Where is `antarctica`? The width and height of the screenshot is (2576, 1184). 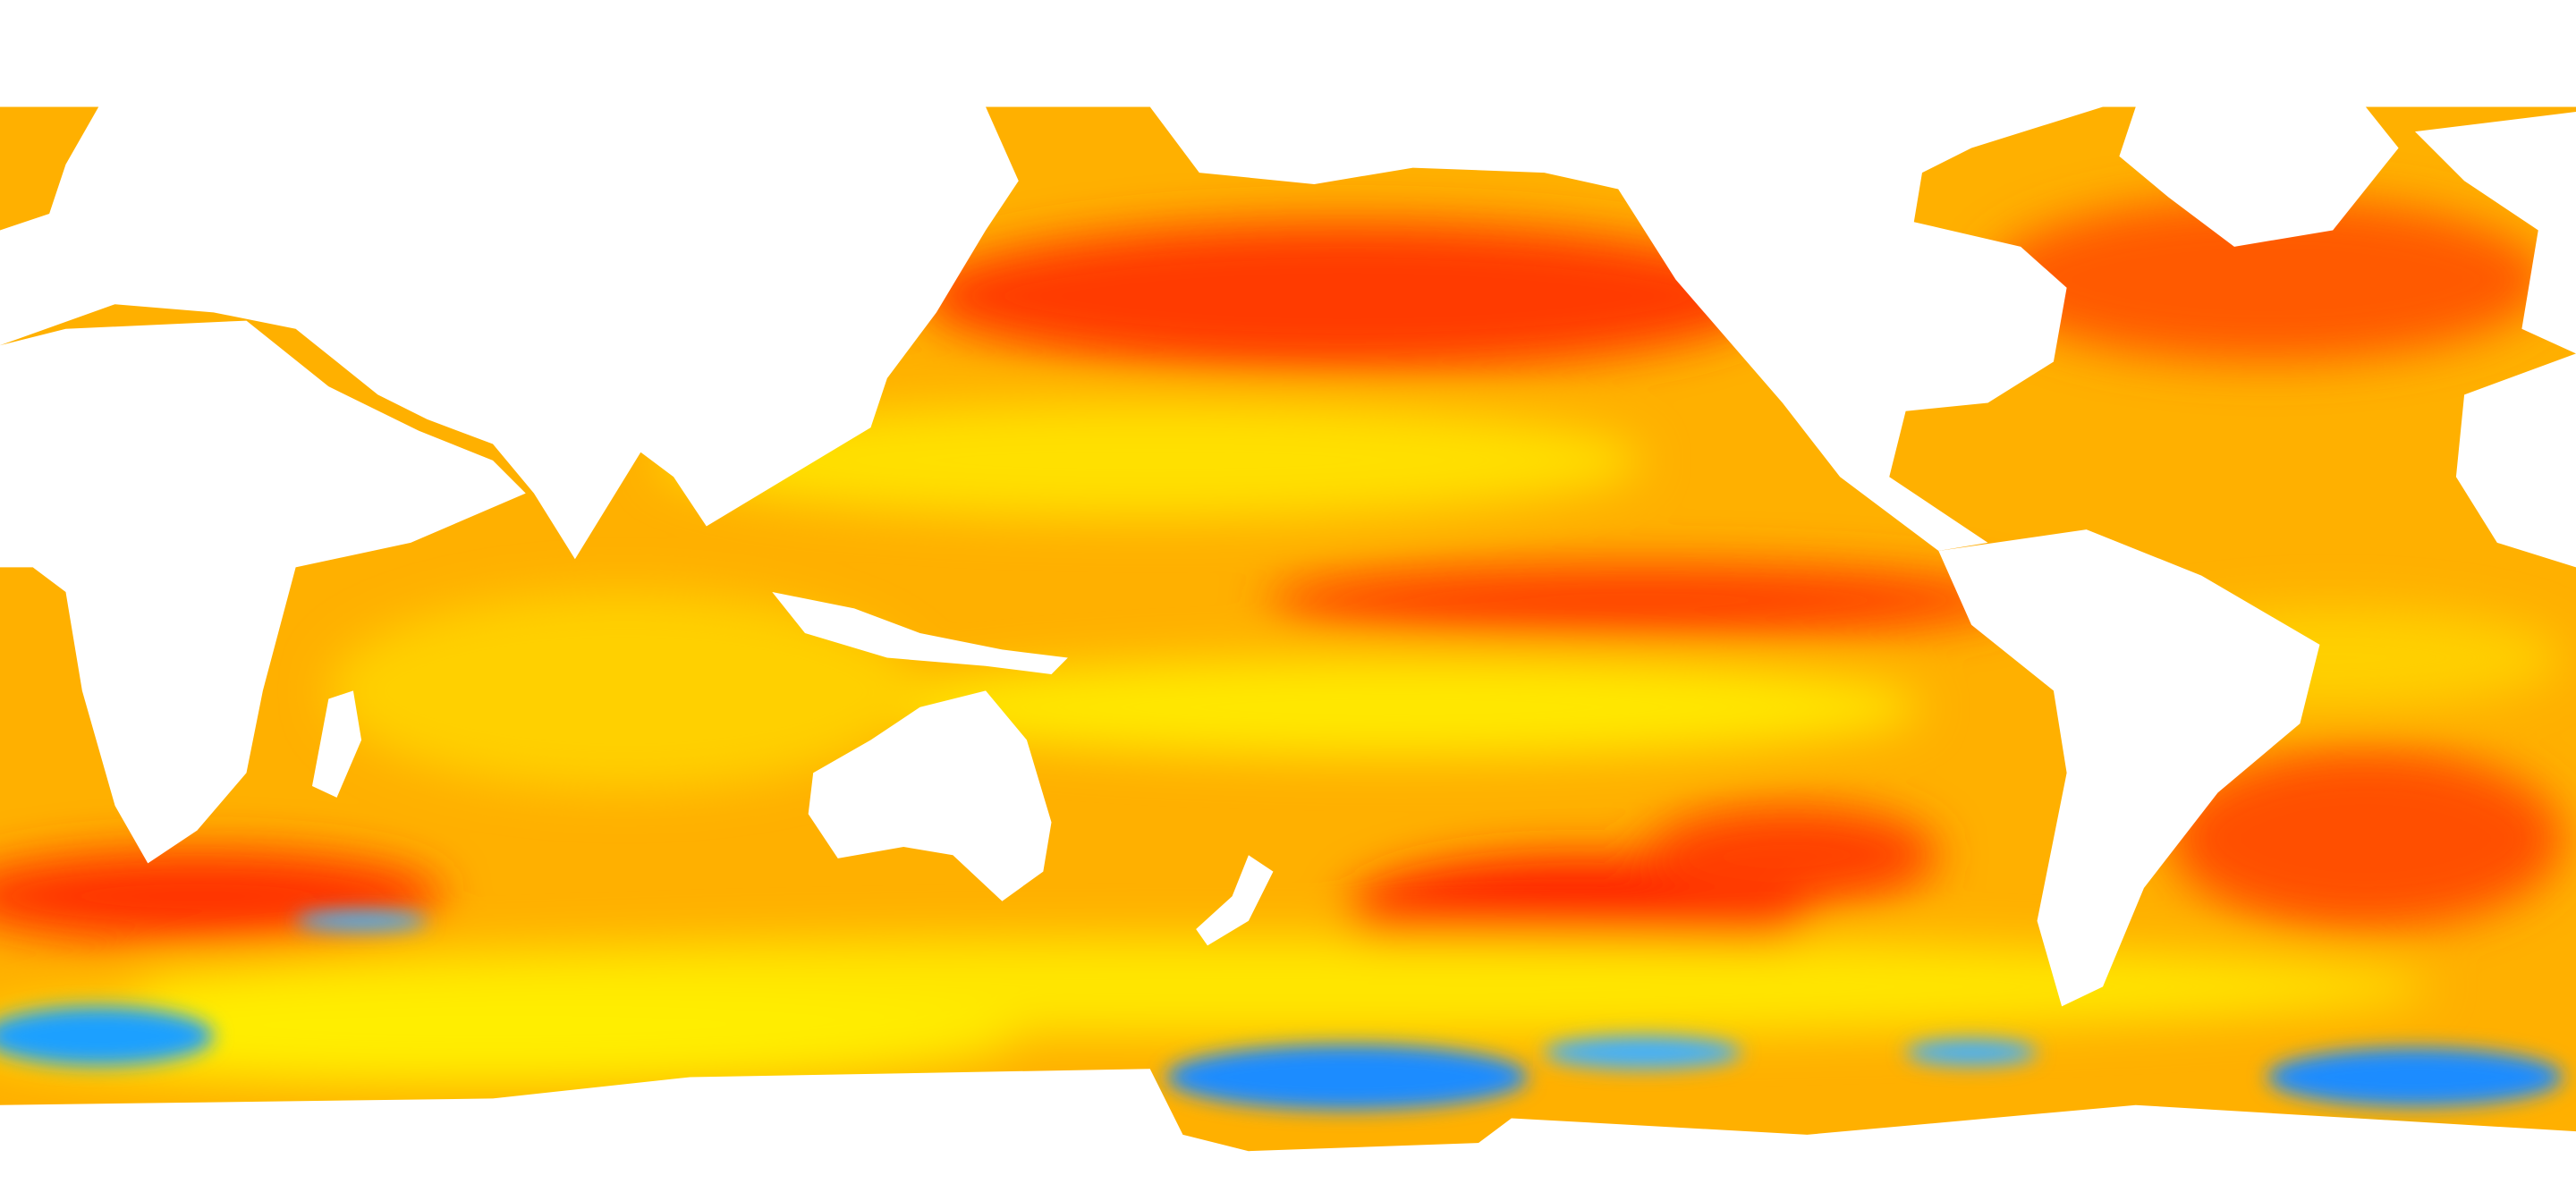 antarctica is located at coordinates (1288, 1126).